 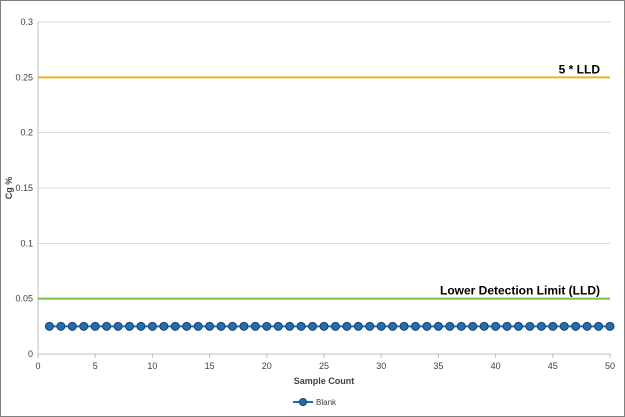 What do you see at coordinates (267, 366) in the screenshot?
I see `x-tick-label: 20` at bounding box center [267, 366].